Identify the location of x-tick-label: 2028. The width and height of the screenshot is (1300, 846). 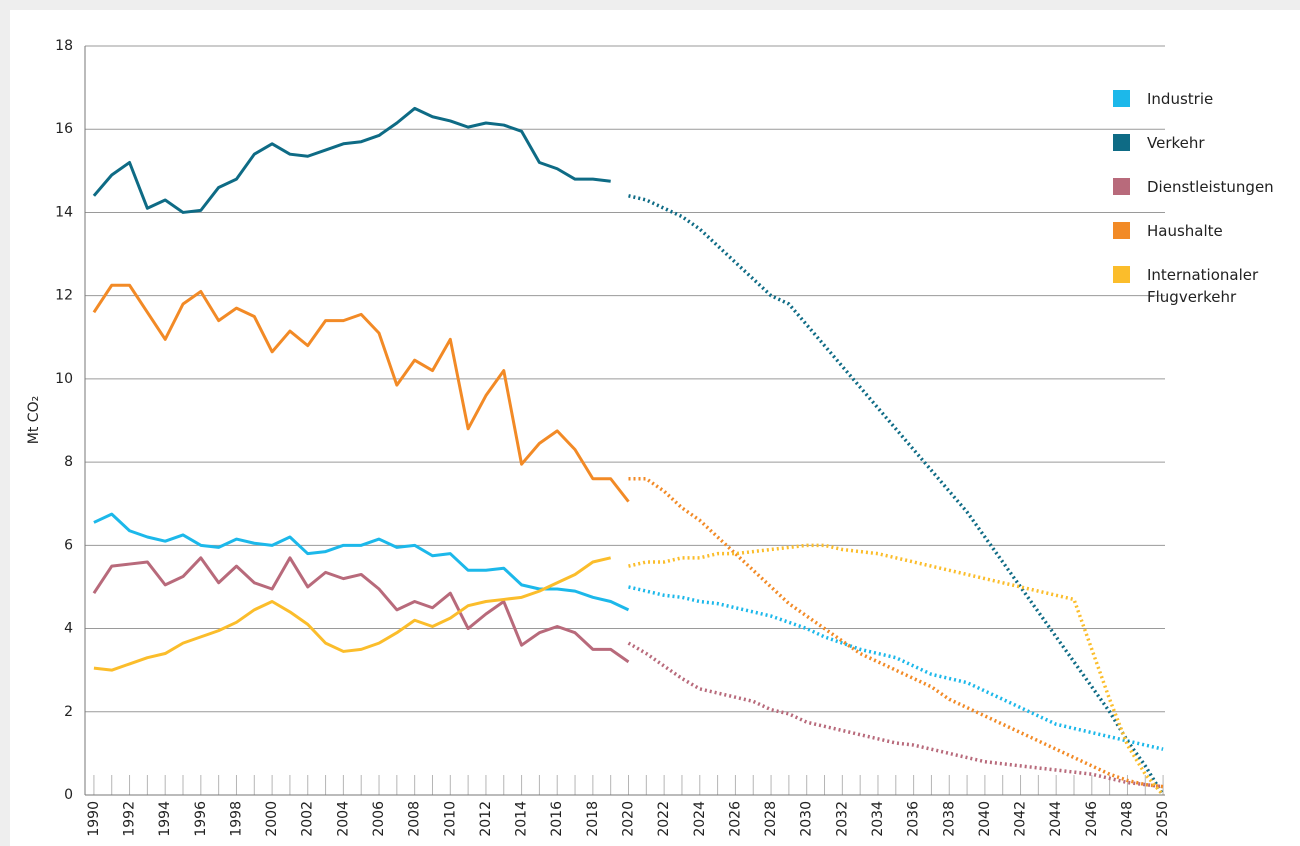
(771, 819).